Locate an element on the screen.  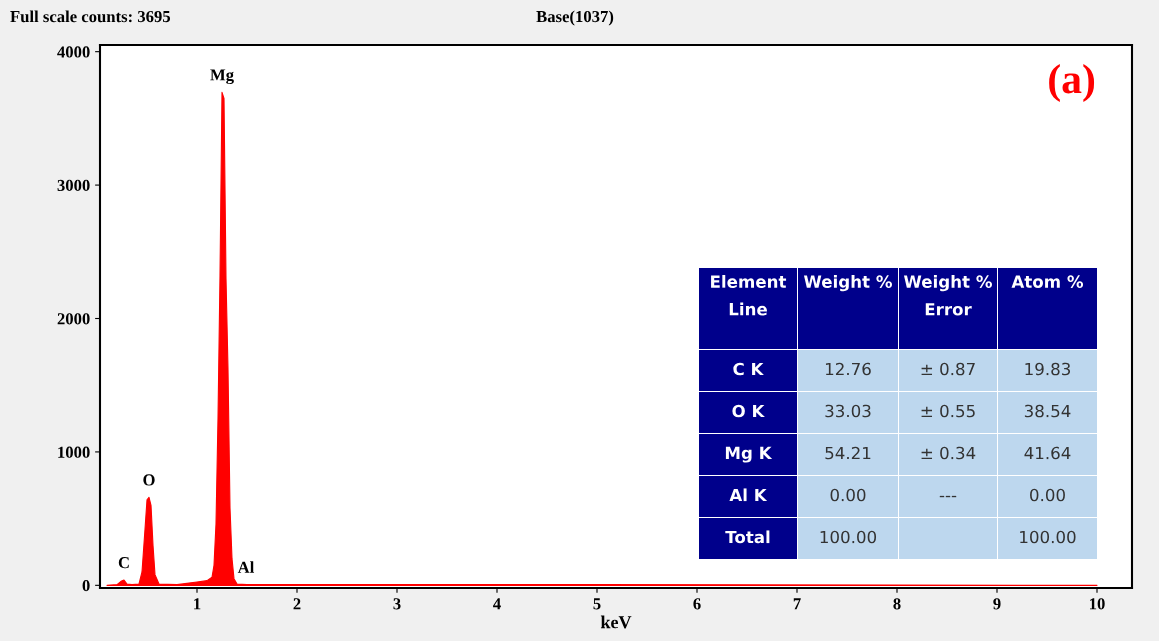
annotation: 38.54 is located at coordinates (1047, 411).